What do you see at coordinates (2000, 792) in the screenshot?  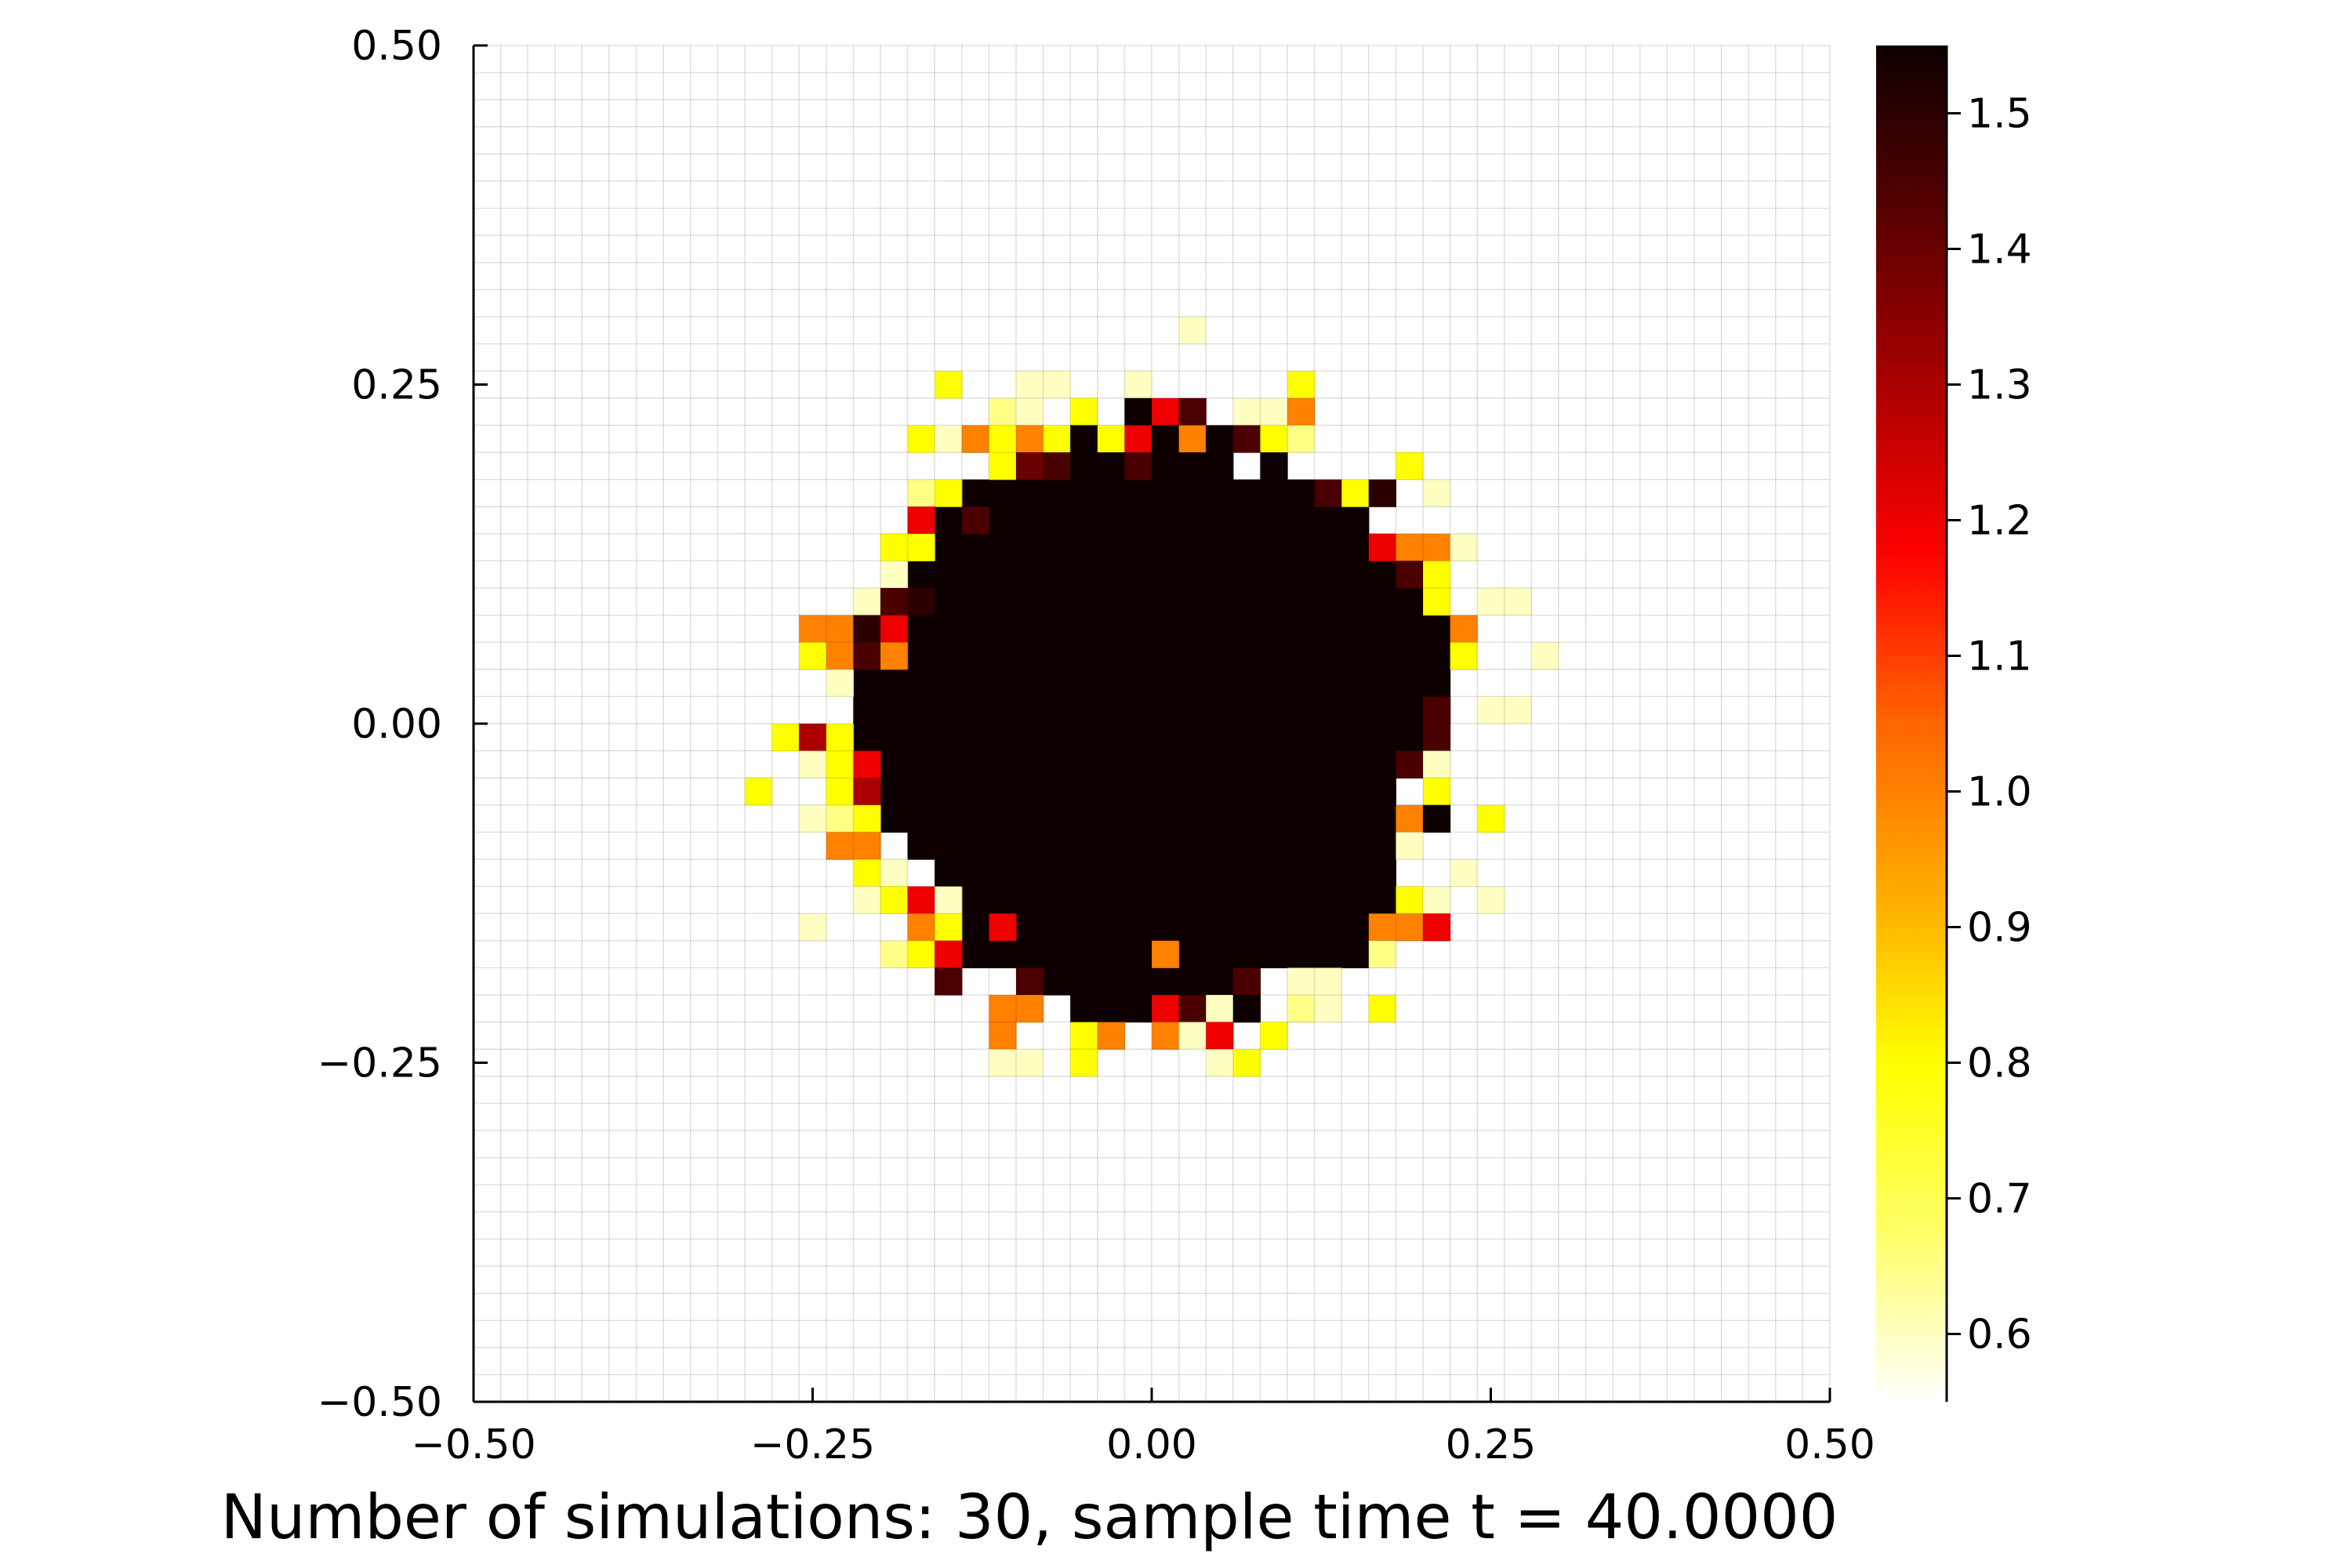 I see `colorbar-tick-label: 1.0` at bounding box center [2000, 792].